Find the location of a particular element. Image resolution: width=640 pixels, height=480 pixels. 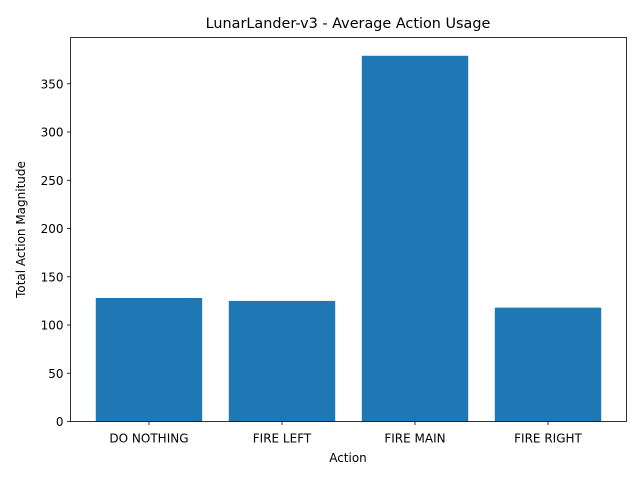

x-tick-label: DO NOTHING is located at coordinates (148, 439).